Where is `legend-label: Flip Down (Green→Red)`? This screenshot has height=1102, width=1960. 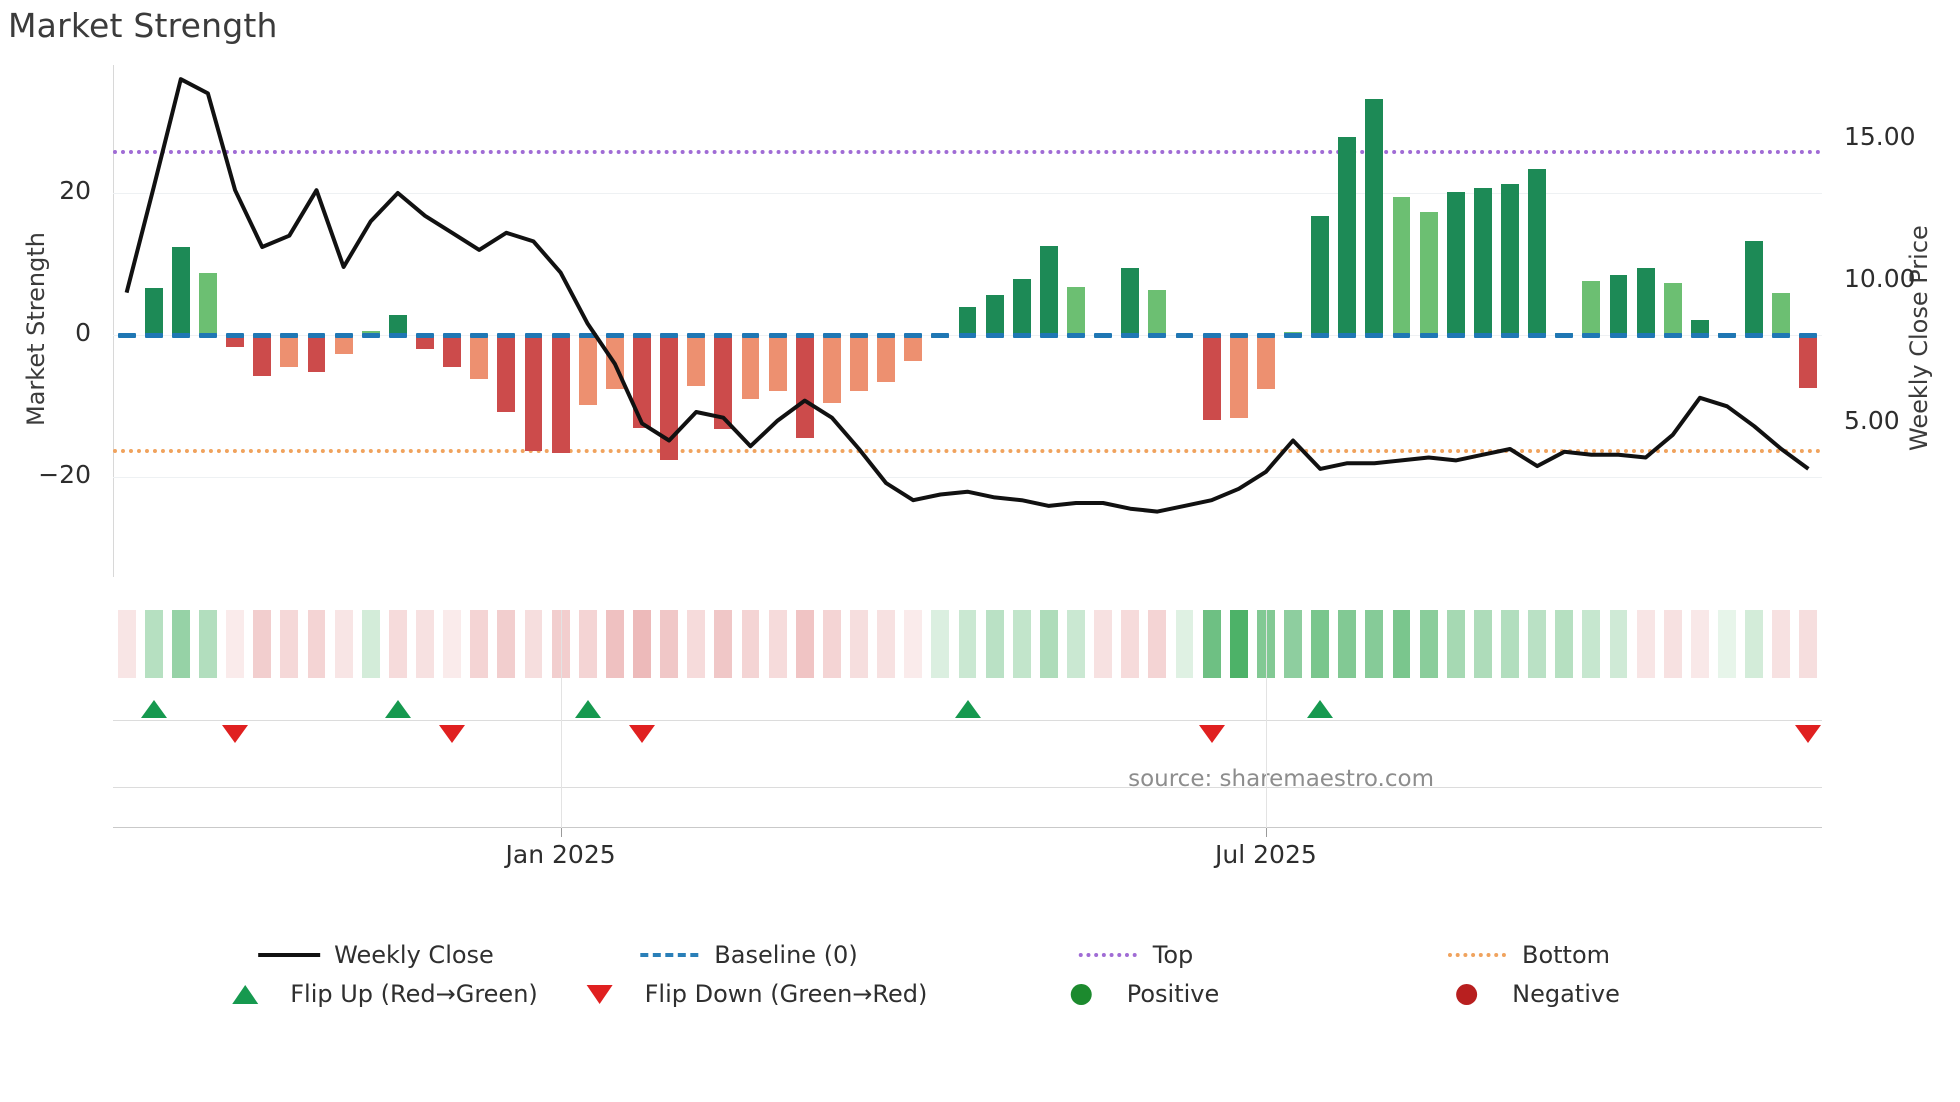
legend-label: Flip Down (Green→Red) is located at coordinates (786, 994).